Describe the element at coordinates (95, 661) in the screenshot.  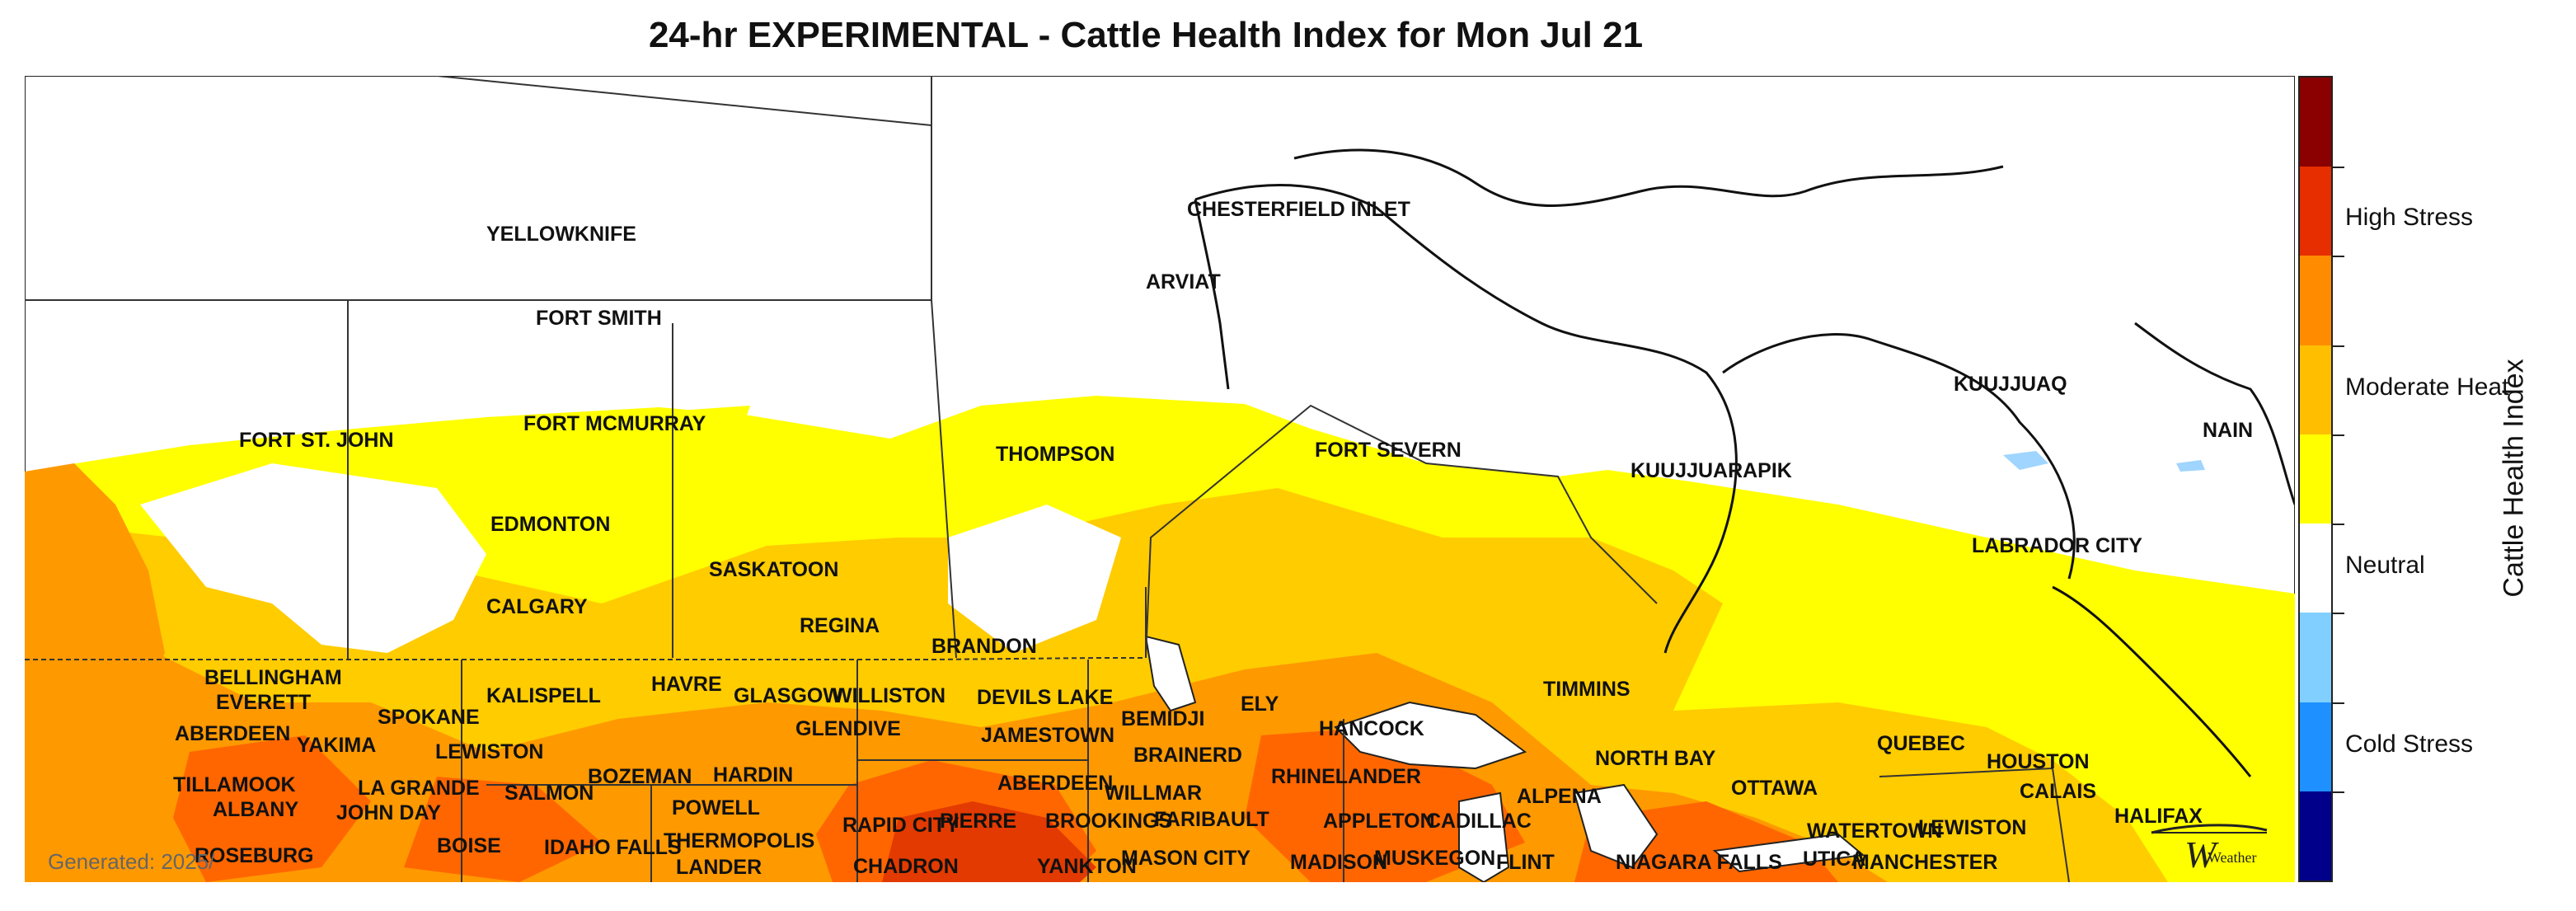
I see `zone-coast` at that location.